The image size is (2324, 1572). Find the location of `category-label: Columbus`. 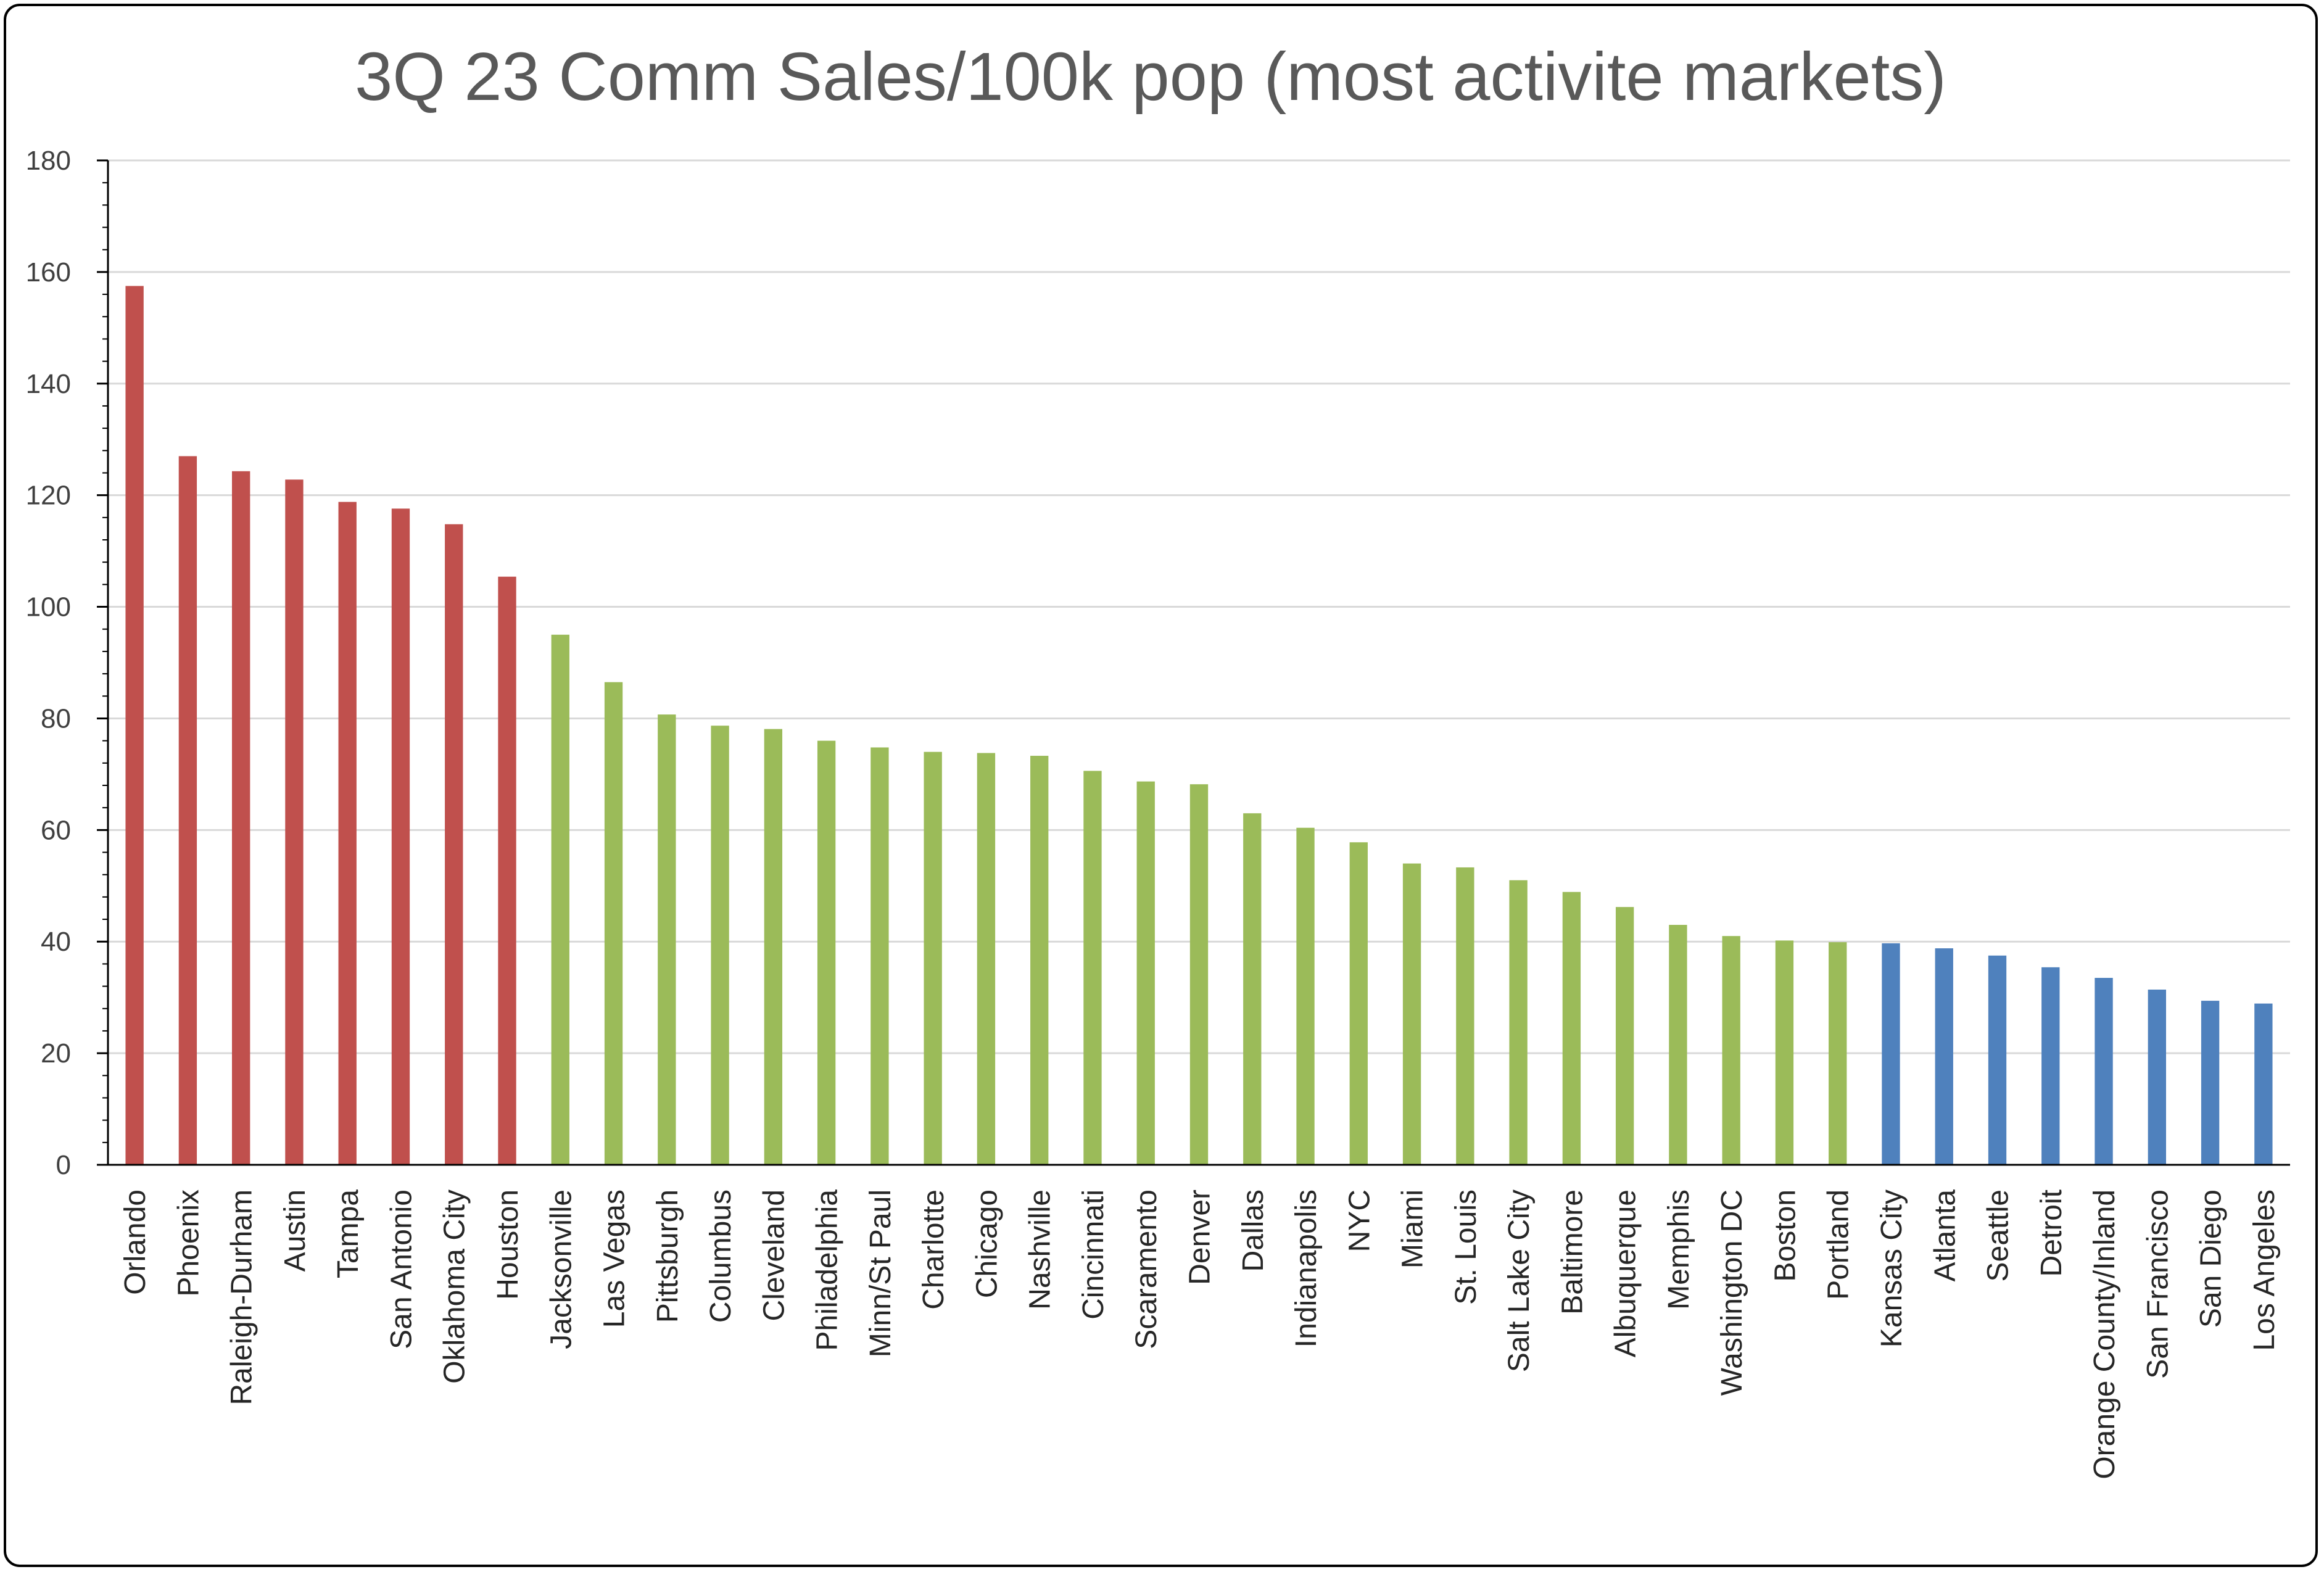

category-label: Columbus is located at coordinates (721, 1256).